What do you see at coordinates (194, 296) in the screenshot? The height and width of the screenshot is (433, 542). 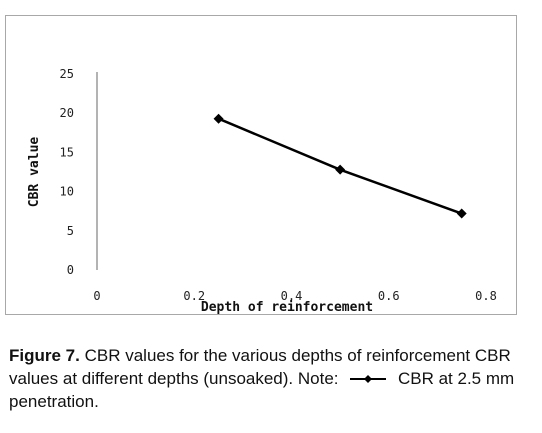 I see `x-tick-label: 0.2` at bounding box center [194, 296].